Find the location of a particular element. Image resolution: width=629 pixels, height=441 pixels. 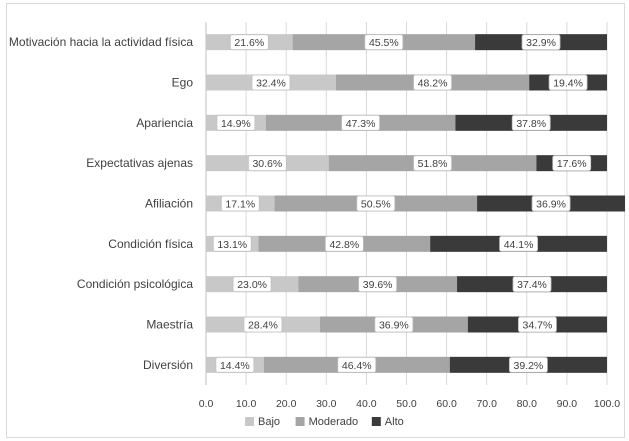

data-label: 39.2% is located at coordinates (529, 366).